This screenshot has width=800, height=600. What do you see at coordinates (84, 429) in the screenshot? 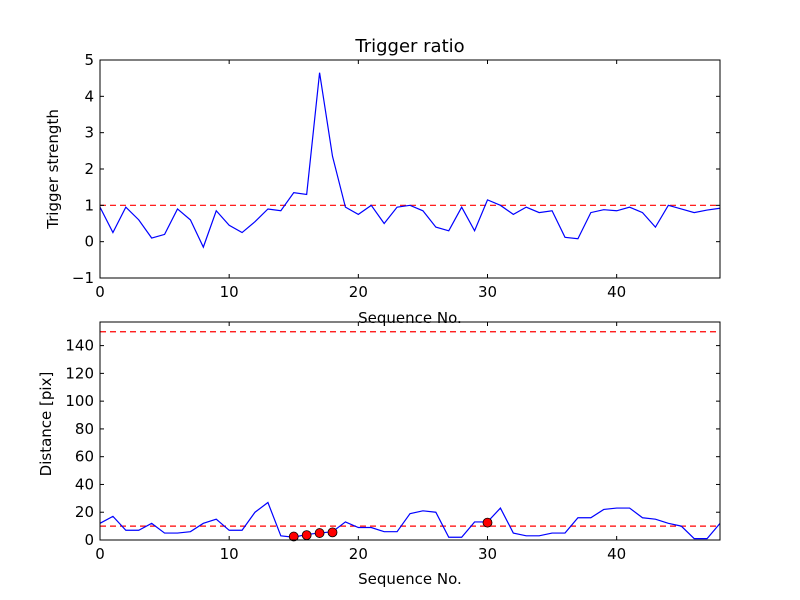
I see `distance-y-tick-label: 80` at bounding box center [84, 429].